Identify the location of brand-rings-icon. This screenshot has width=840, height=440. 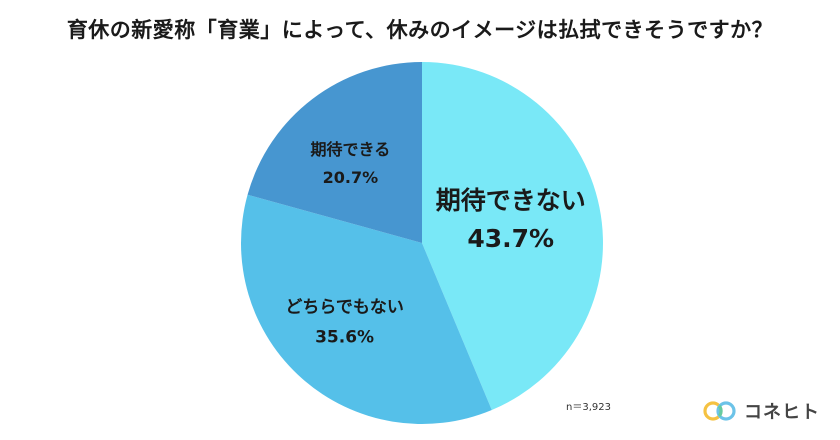
(719, 411).